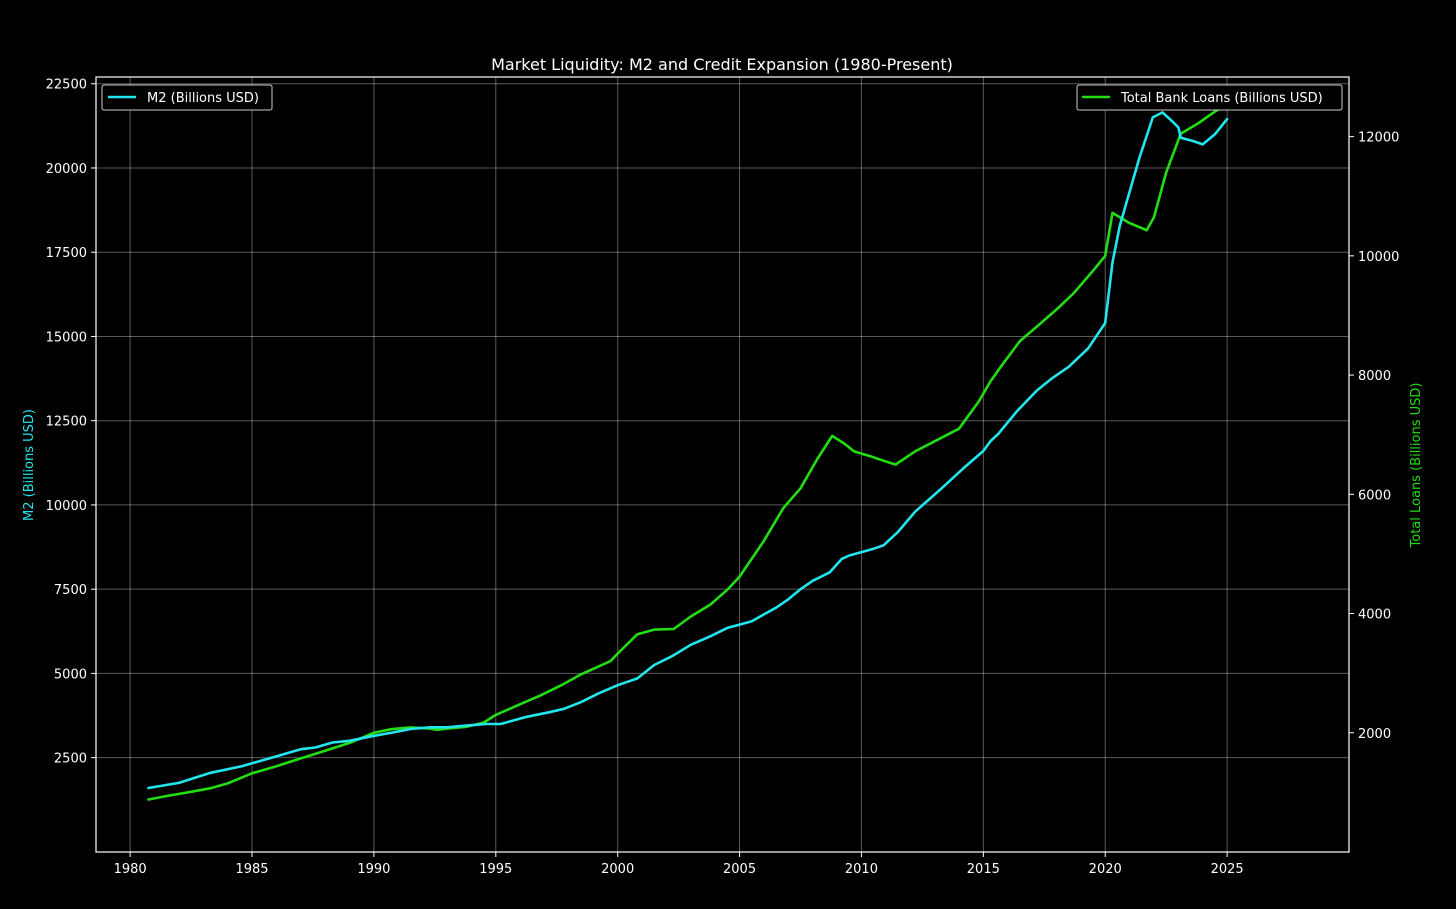 The image size is (1456, 909). I want to click on x-tick-label: 1990, so click(373, 869).